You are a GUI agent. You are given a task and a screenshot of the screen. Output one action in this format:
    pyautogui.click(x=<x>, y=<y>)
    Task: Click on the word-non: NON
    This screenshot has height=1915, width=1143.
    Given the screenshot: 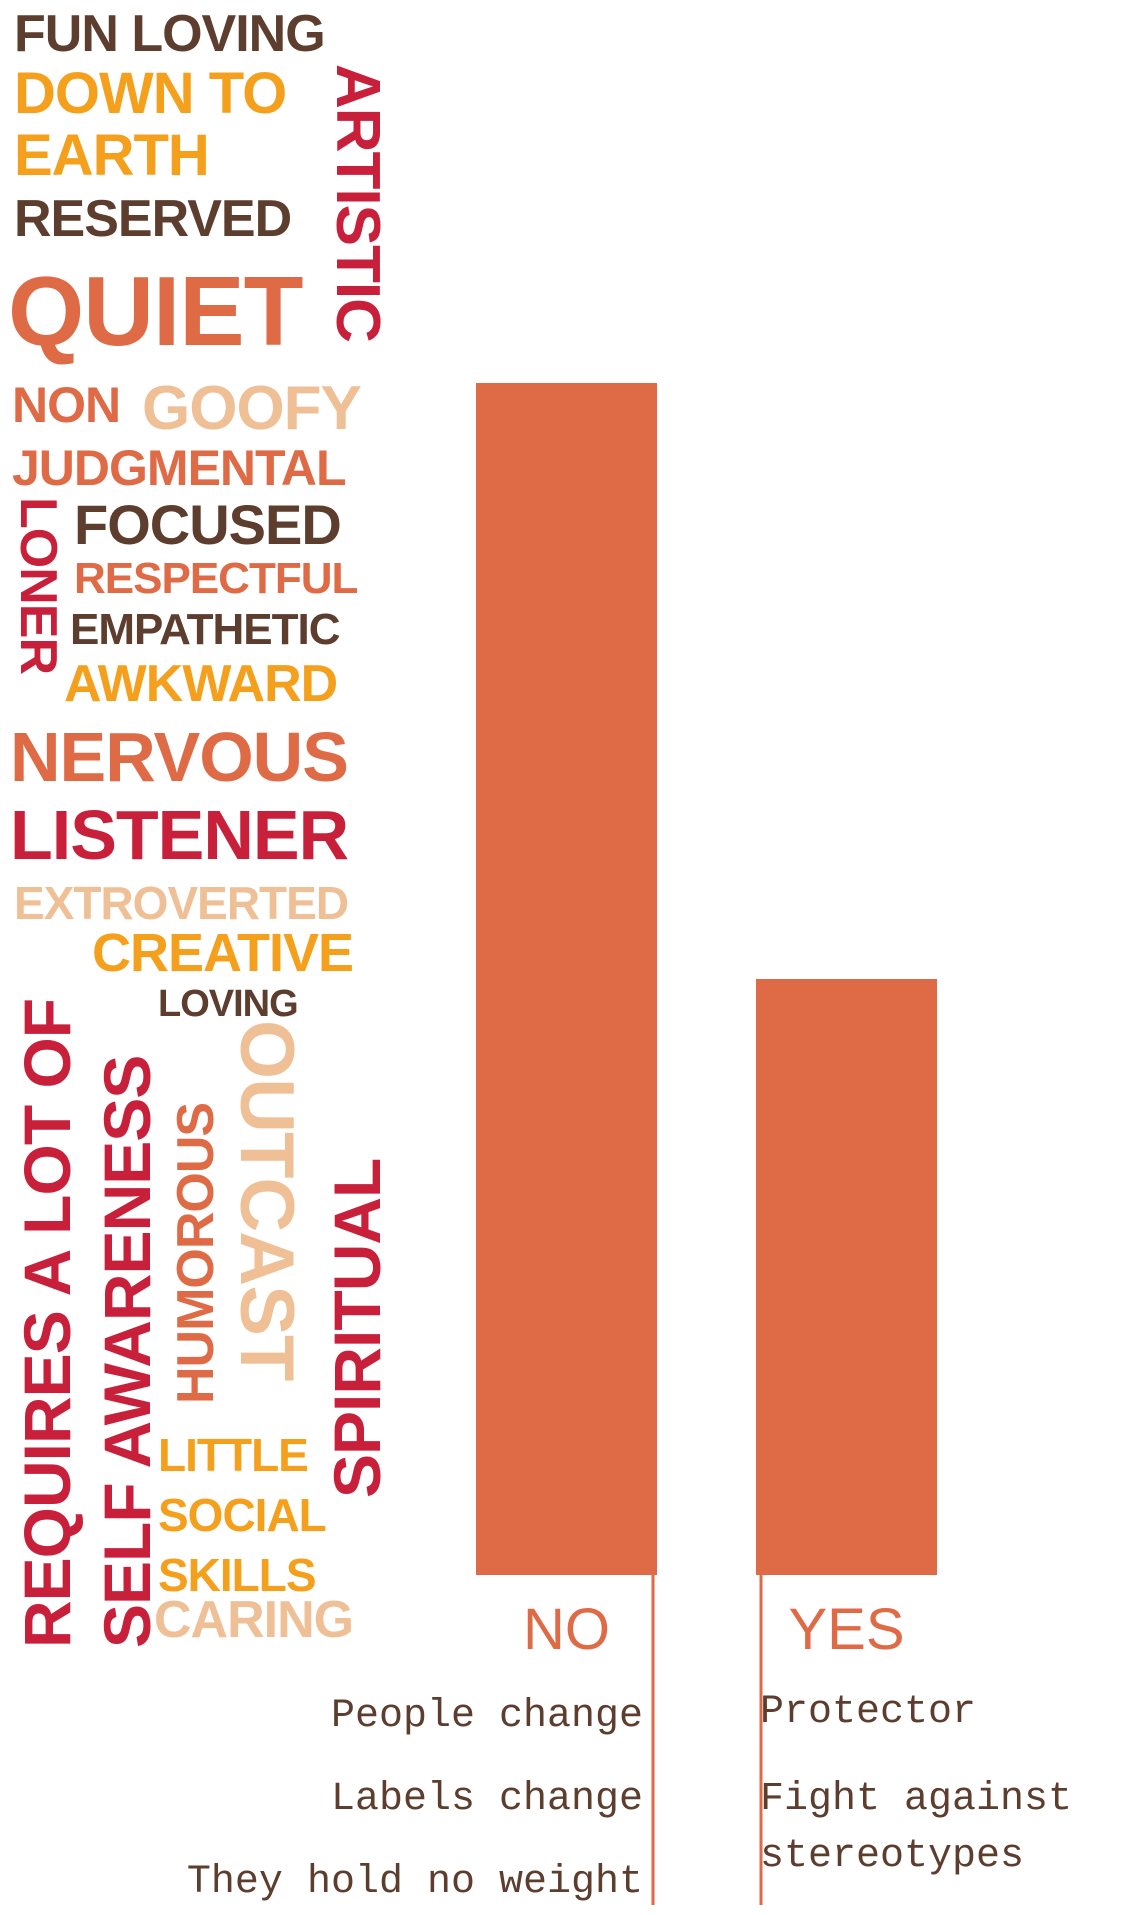 What is the action you would take?
    pyautogui.click(x=66, y=405)
    